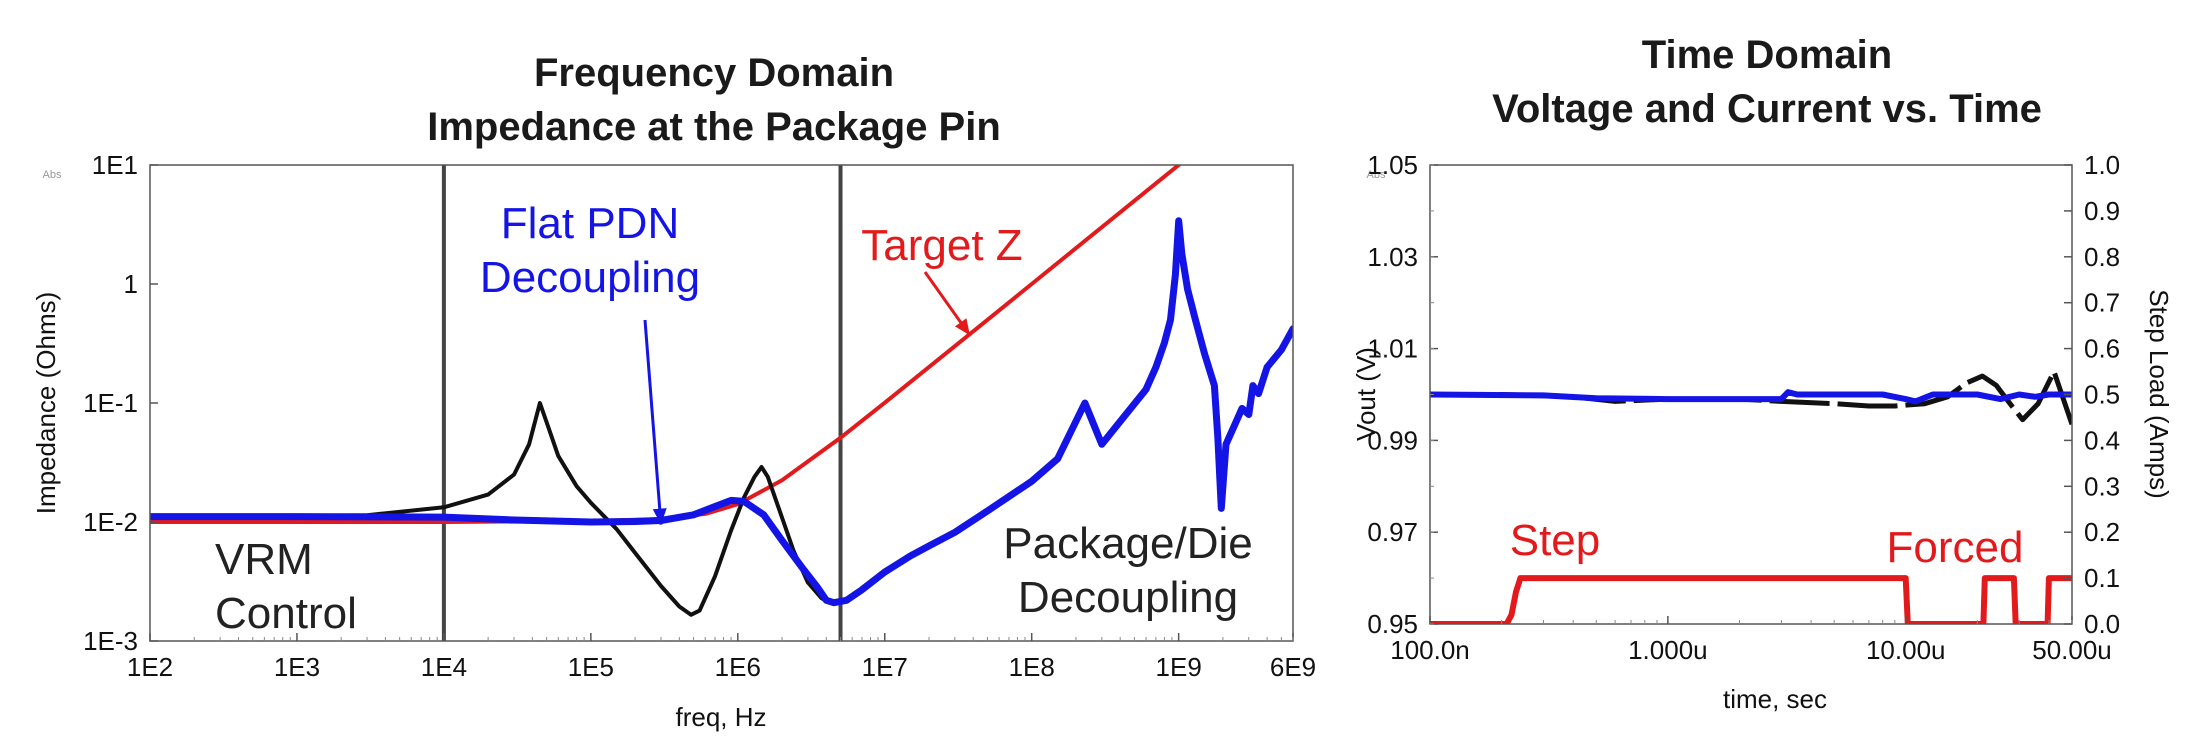 Image resolution: width=2186 pixels, height=754 pixels. Describe the element at coordinates (115, 165) in the screenshot. I see `chart1-y-tick-label: 1E1` at that location.